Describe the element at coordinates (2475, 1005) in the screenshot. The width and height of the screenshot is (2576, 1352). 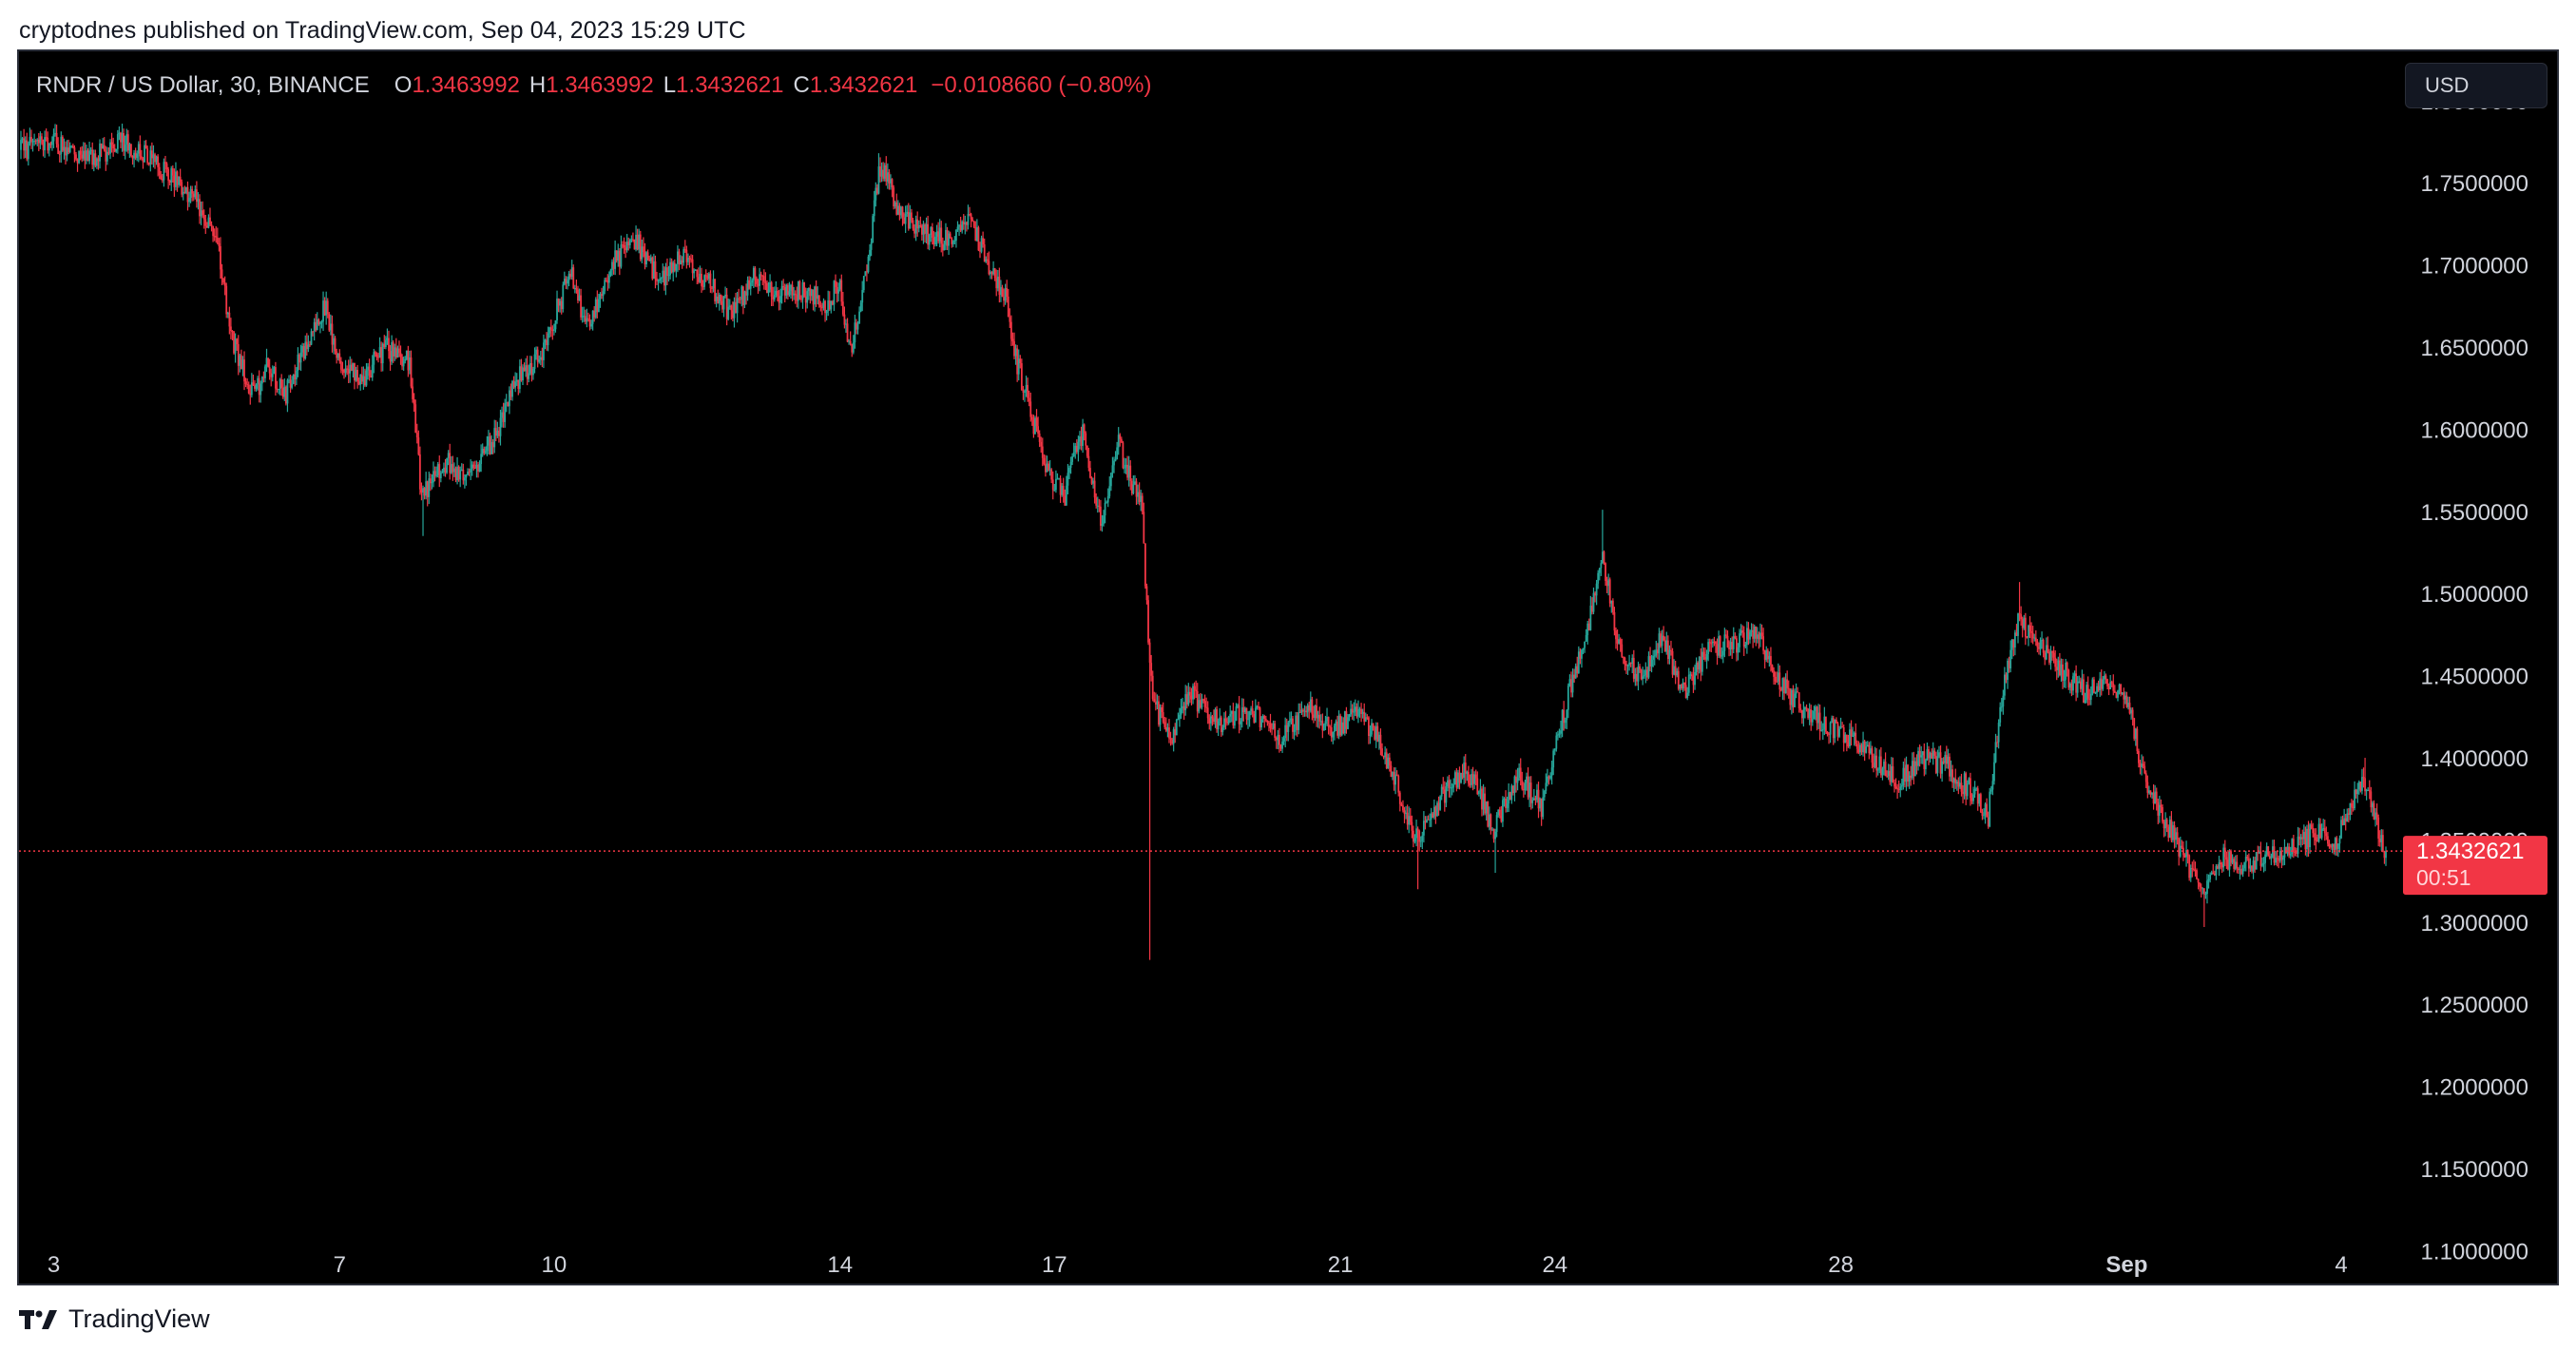
I see `y-tick-label-11: 1.2500000` at that location.